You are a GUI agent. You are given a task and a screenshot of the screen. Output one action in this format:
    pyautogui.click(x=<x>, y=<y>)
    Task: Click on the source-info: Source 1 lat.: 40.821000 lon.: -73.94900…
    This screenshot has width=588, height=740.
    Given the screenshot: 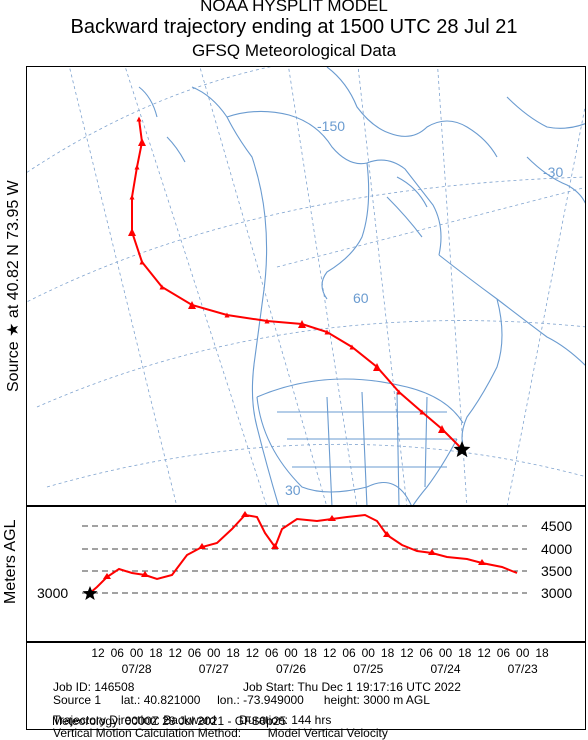 What is the action you would take?
    pyautogui.click(x=241, y=700)
    